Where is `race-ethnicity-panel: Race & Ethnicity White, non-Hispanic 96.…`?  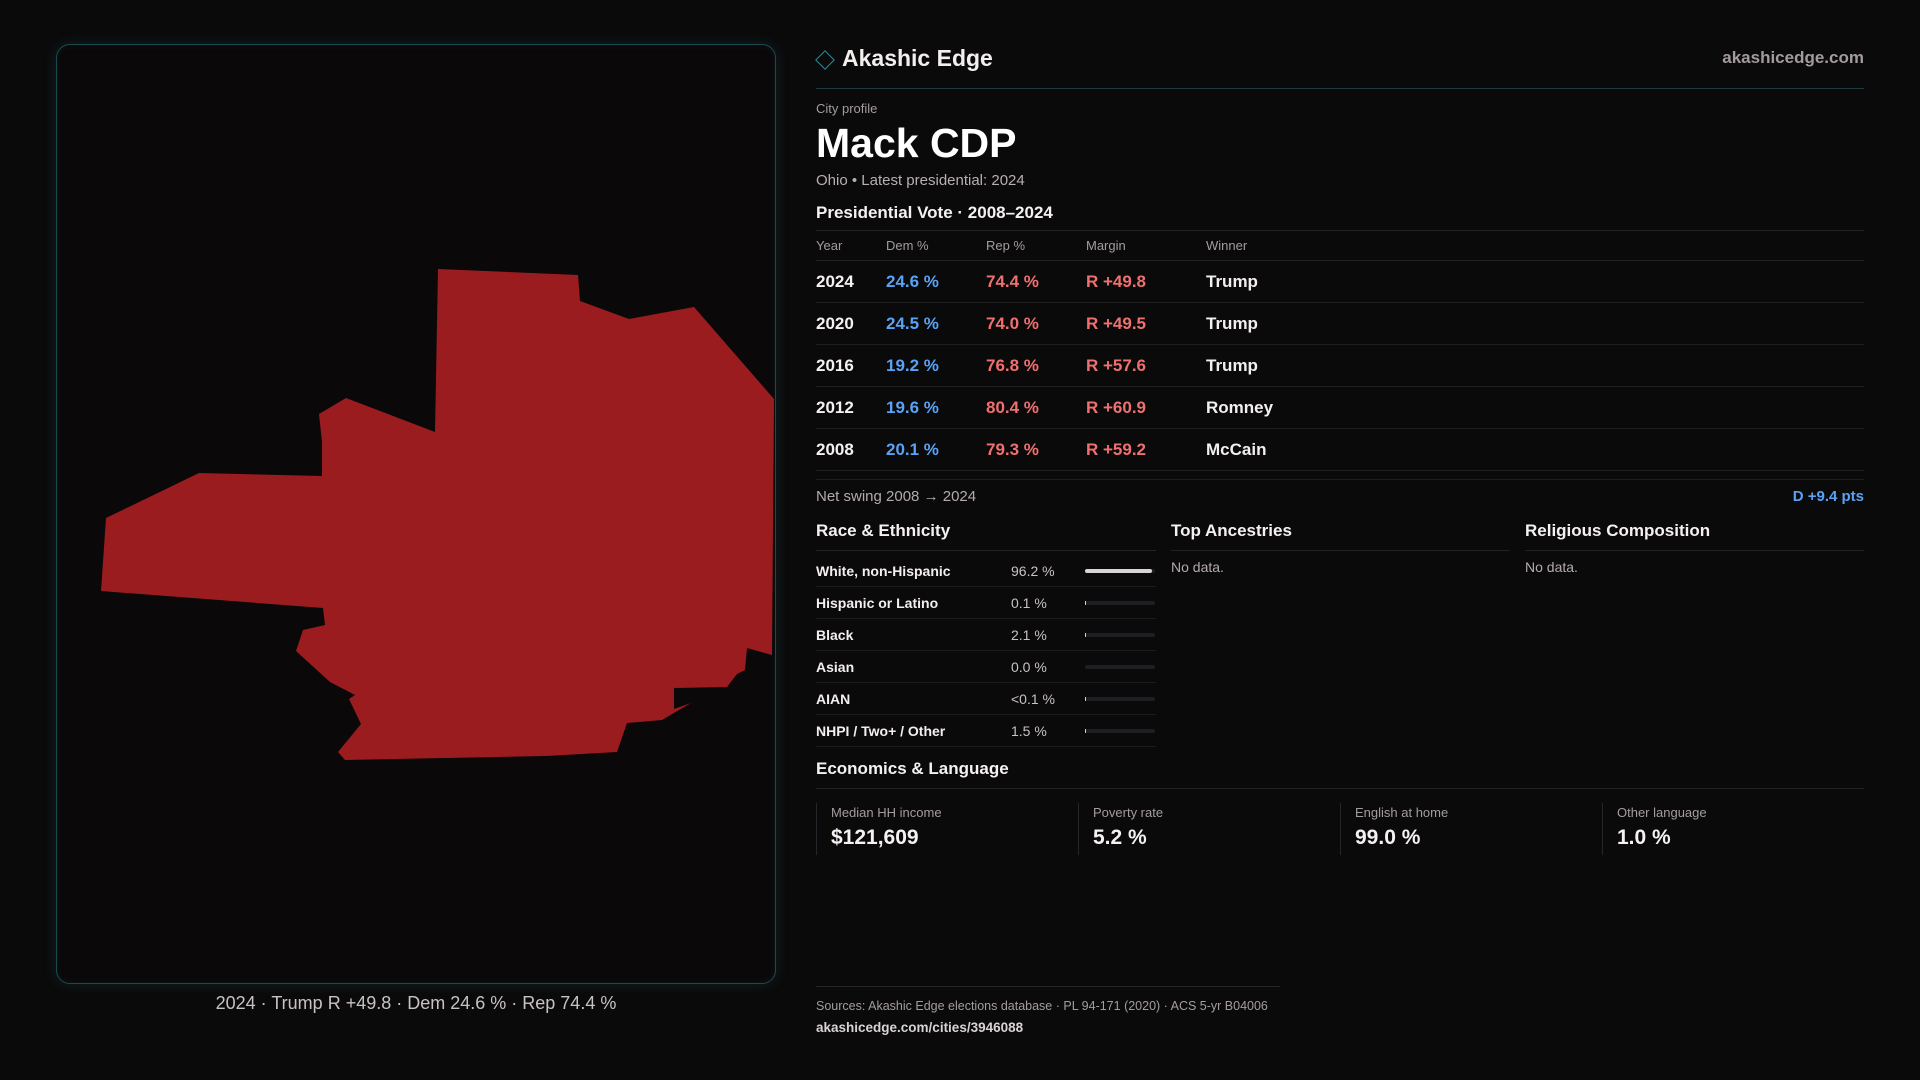
race-ethnicity-panel: Race & Ethnicity White, non-Hispanic 96.… is located at coordinates (986, 634).